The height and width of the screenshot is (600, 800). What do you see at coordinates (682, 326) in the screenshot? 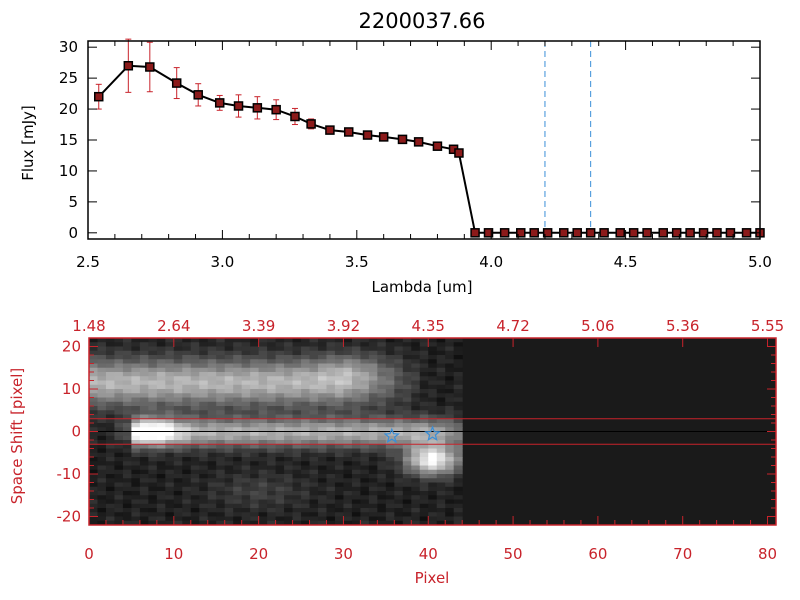
I see `top-secondary-tick-label: 5.36` at bounding box center [682, 326].